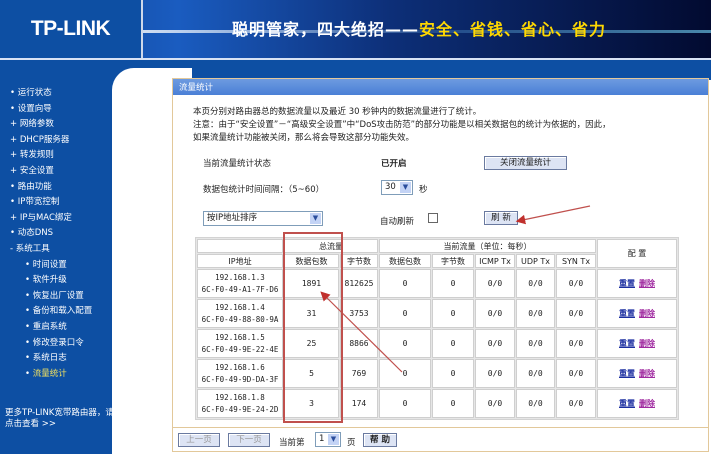  Describe the element at coordinates (311, 403) in the screenshot. I see `packets-cell: 3` at that location.